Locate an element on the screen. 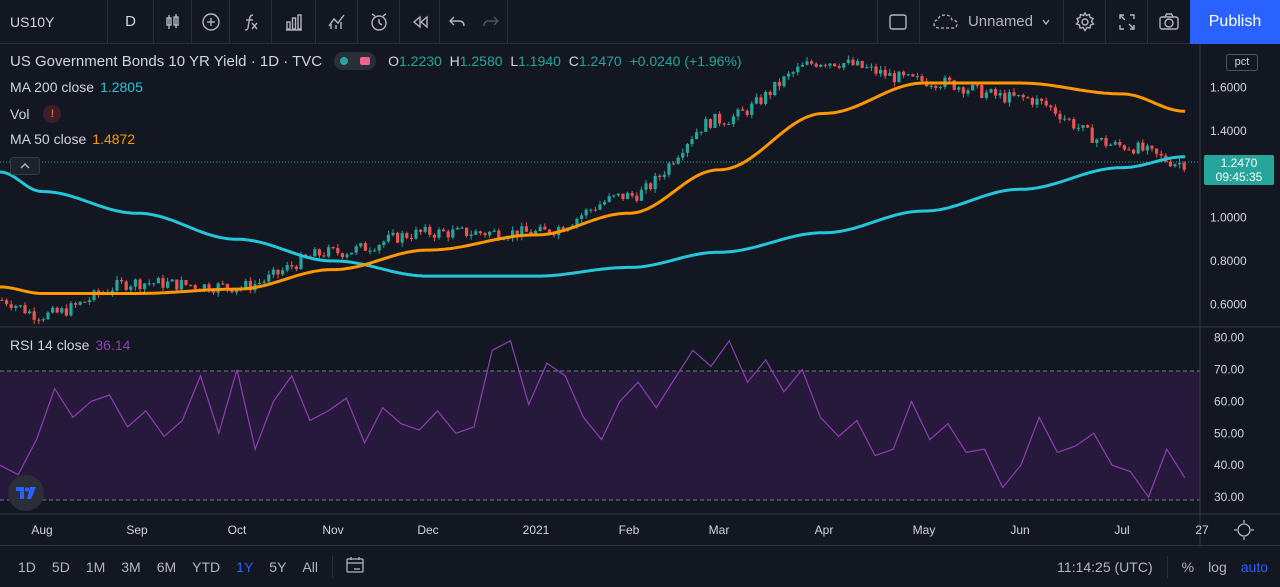 Image resolution: width=1280 pixels, height=587 pixels. time-tick-label: Dec is located at coordinates (427, 530).